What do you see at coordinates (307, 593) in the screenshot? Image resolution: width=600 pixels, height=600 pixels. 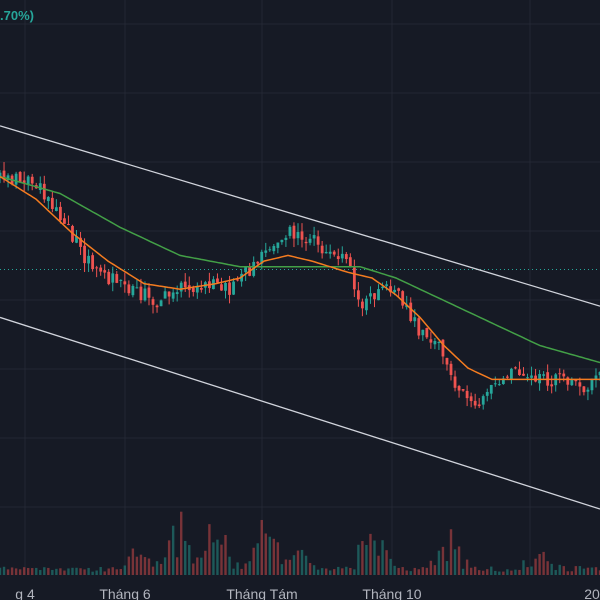 I see `x-axis: g 4 Tháng 6 Tháng Tám Tháng 10 20` at bounding box center [307, 593].